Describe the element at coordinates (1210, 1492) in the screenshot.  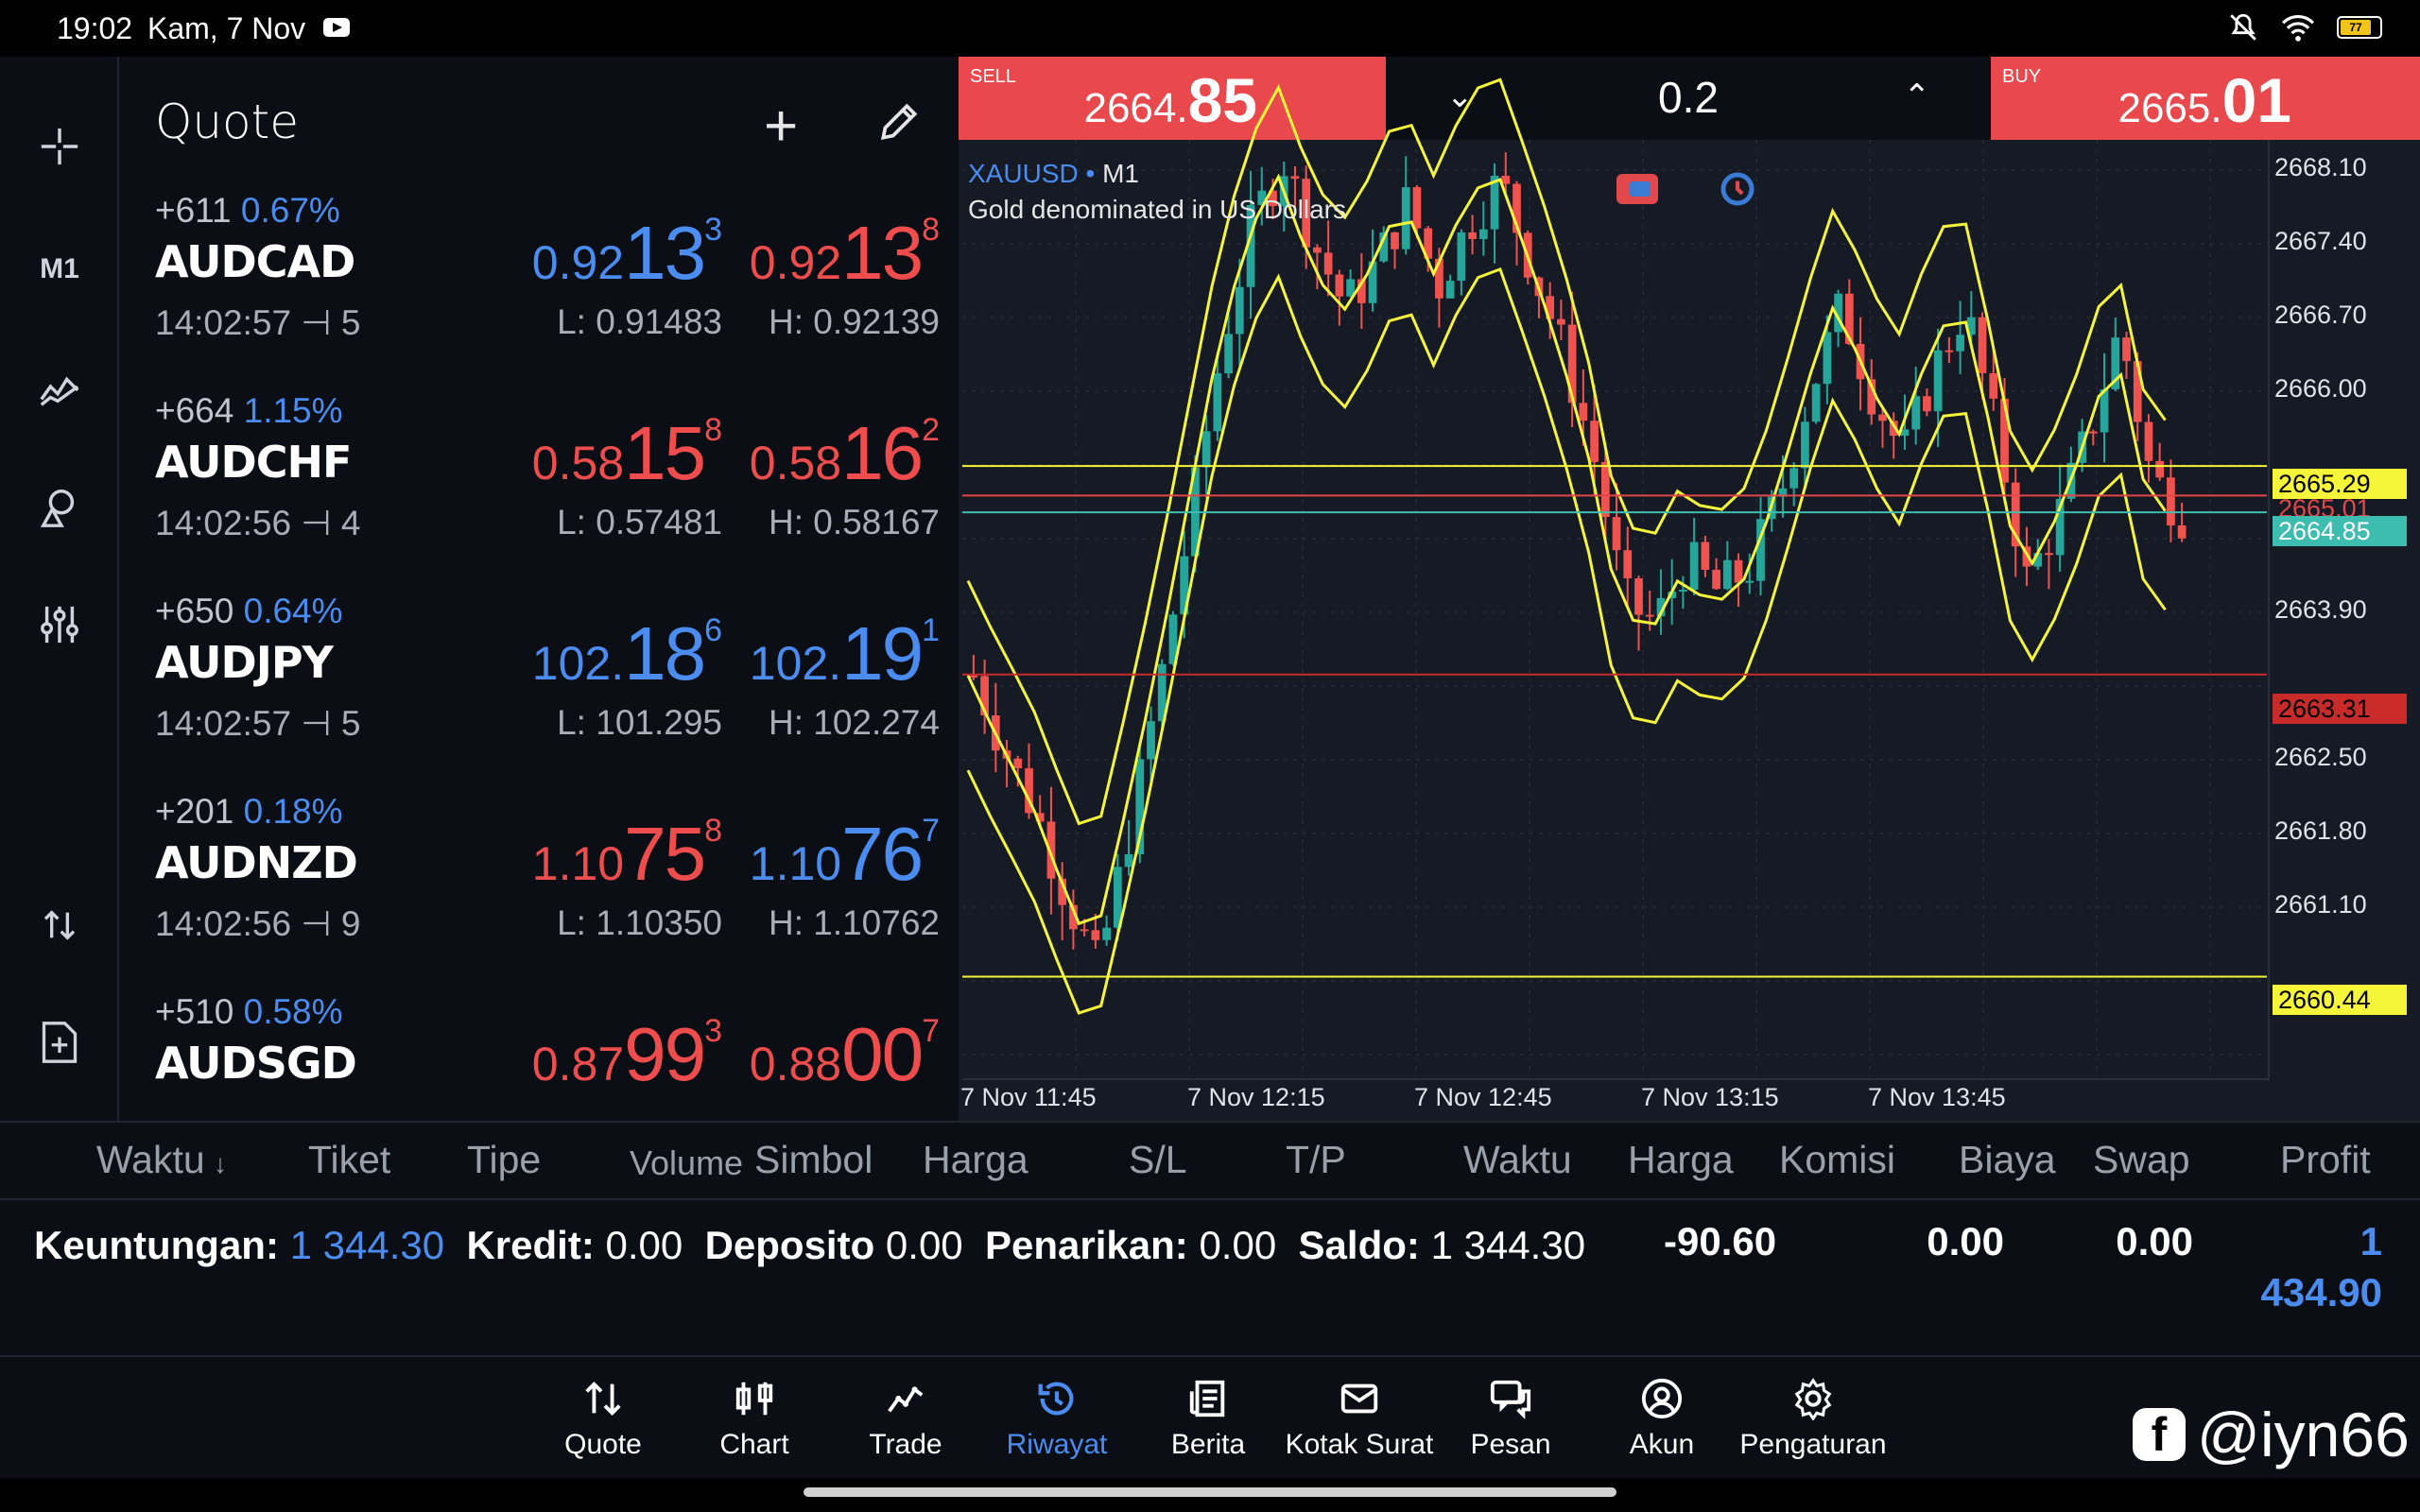
I see `home-indicator` at that location.